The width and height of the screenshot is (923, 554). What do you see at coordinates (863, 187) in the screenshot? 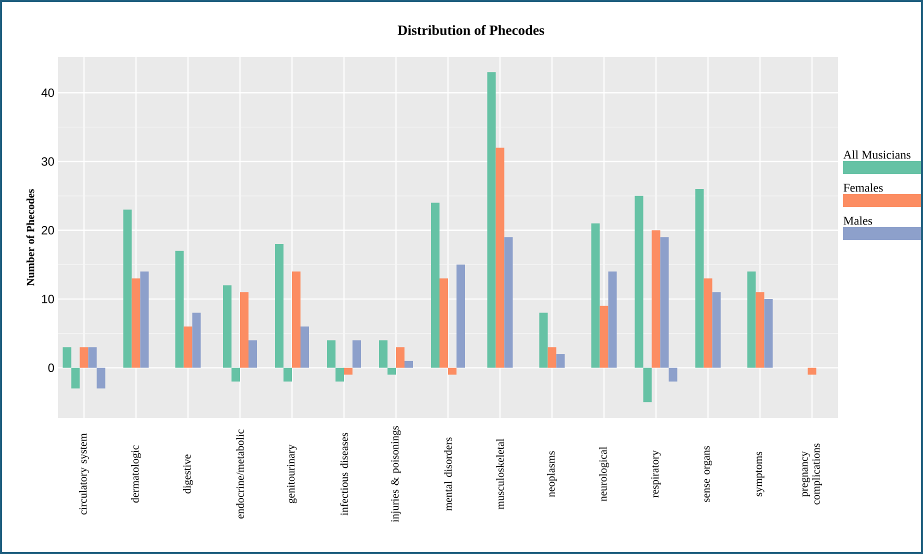
I see `text: Females` at bounding box center [863, 187].